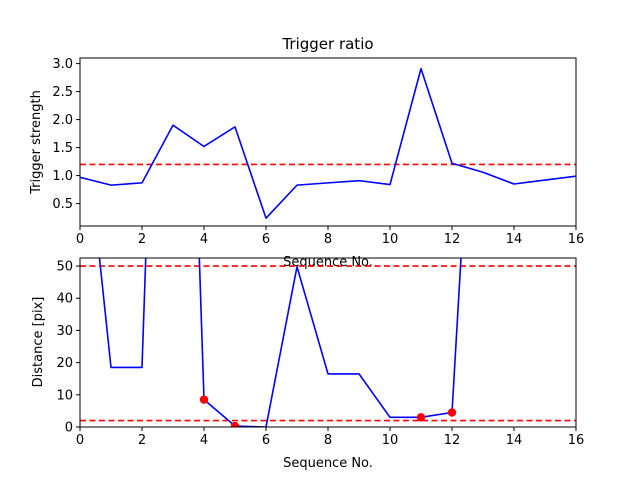 This screenshot has width=640, height=480. What do you see at coordinates (327, 44) in the screenshot?
I see `plot-title: Trigger ratio` at bounding box center [327, 44].